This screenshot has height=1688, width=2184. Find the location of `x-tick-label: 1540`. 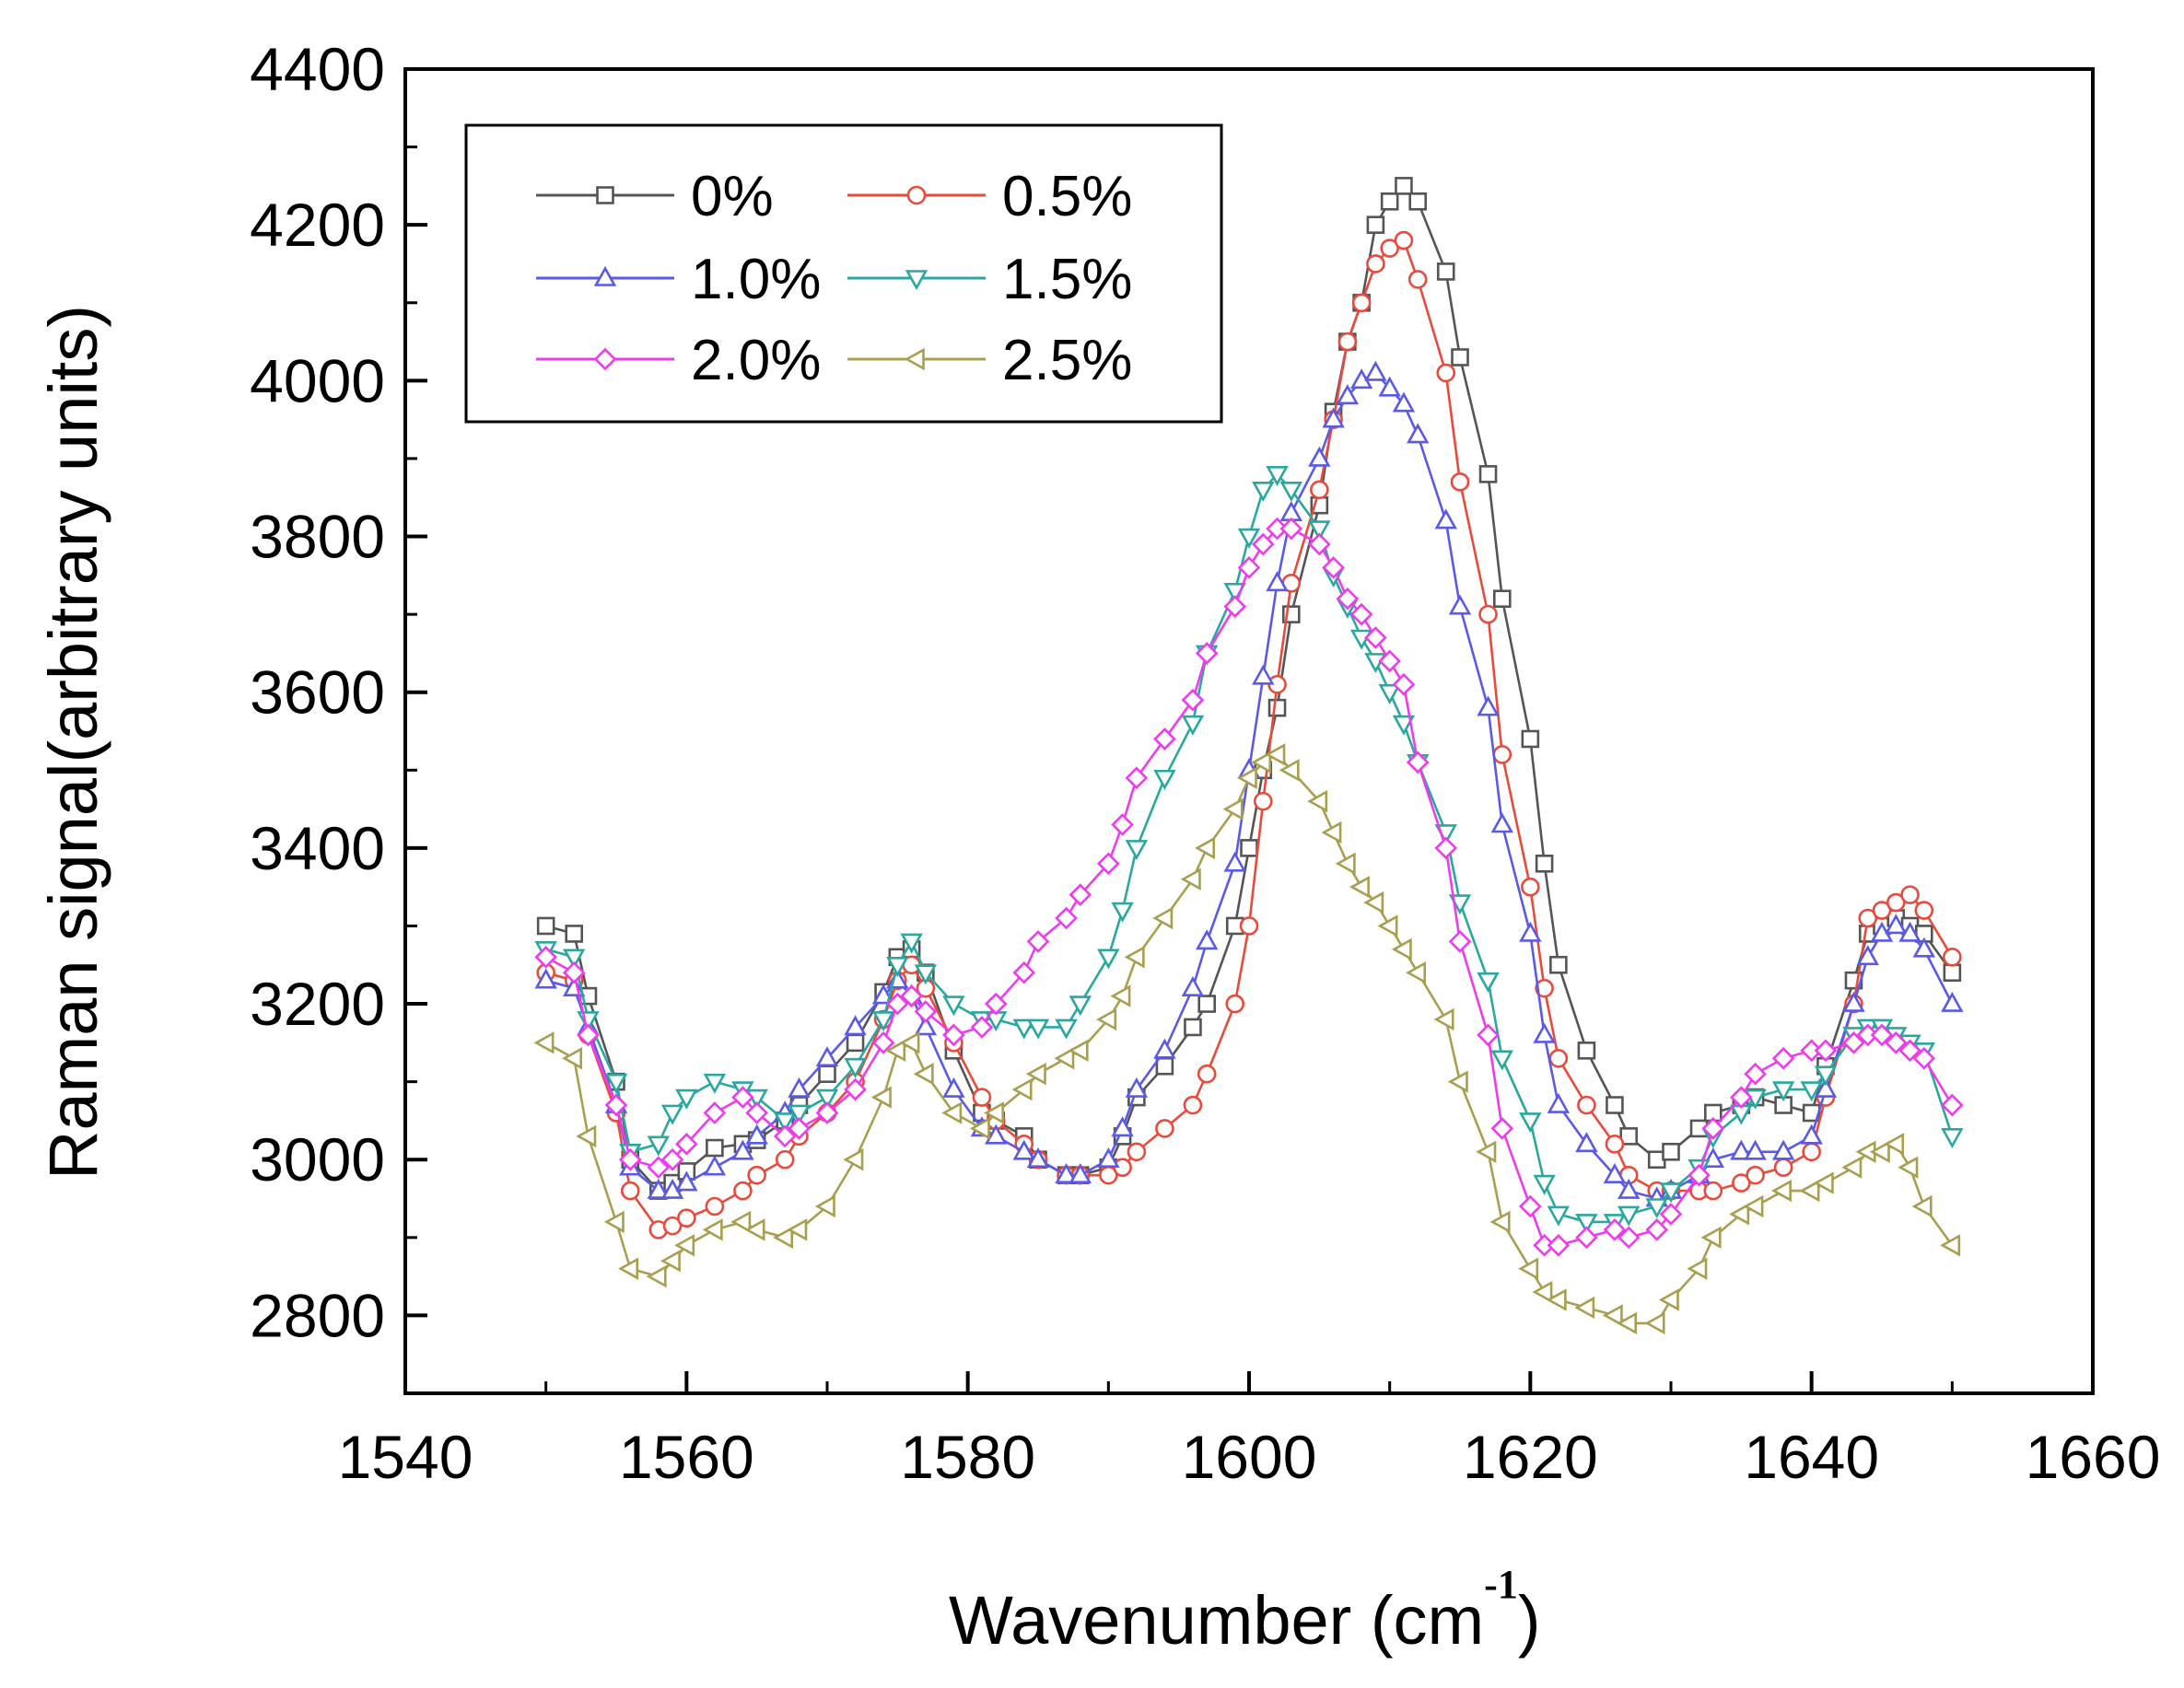

x-tick-label: 1540 is located at coordinates (405, 1457).